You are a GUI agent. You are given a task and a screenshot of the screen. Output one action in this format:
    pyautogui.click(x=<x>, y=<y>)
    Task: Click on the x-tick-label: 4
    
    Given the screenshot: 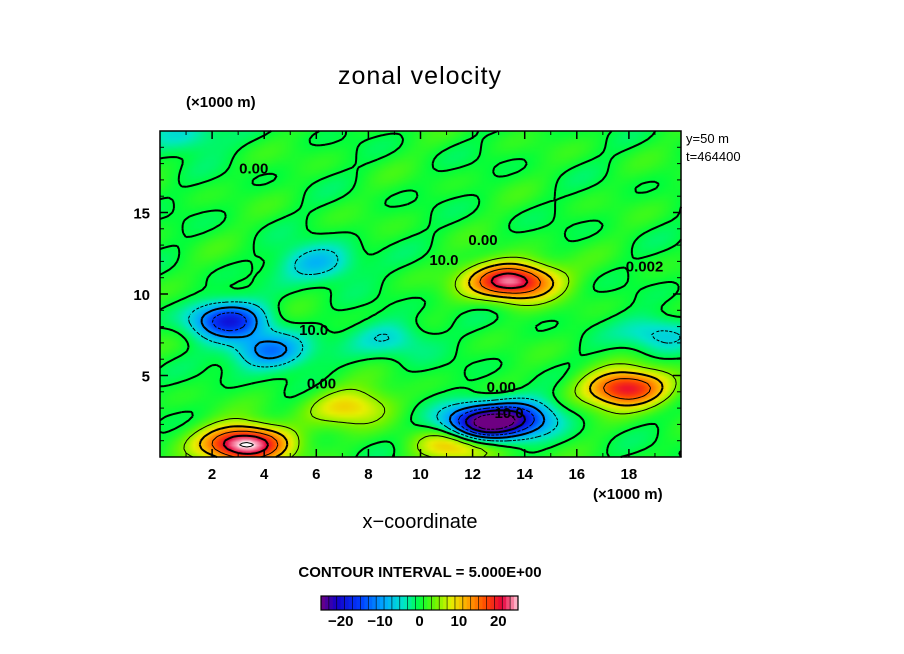 What is the action you would take?
    pyautogui.click(x=264, y=474)
    